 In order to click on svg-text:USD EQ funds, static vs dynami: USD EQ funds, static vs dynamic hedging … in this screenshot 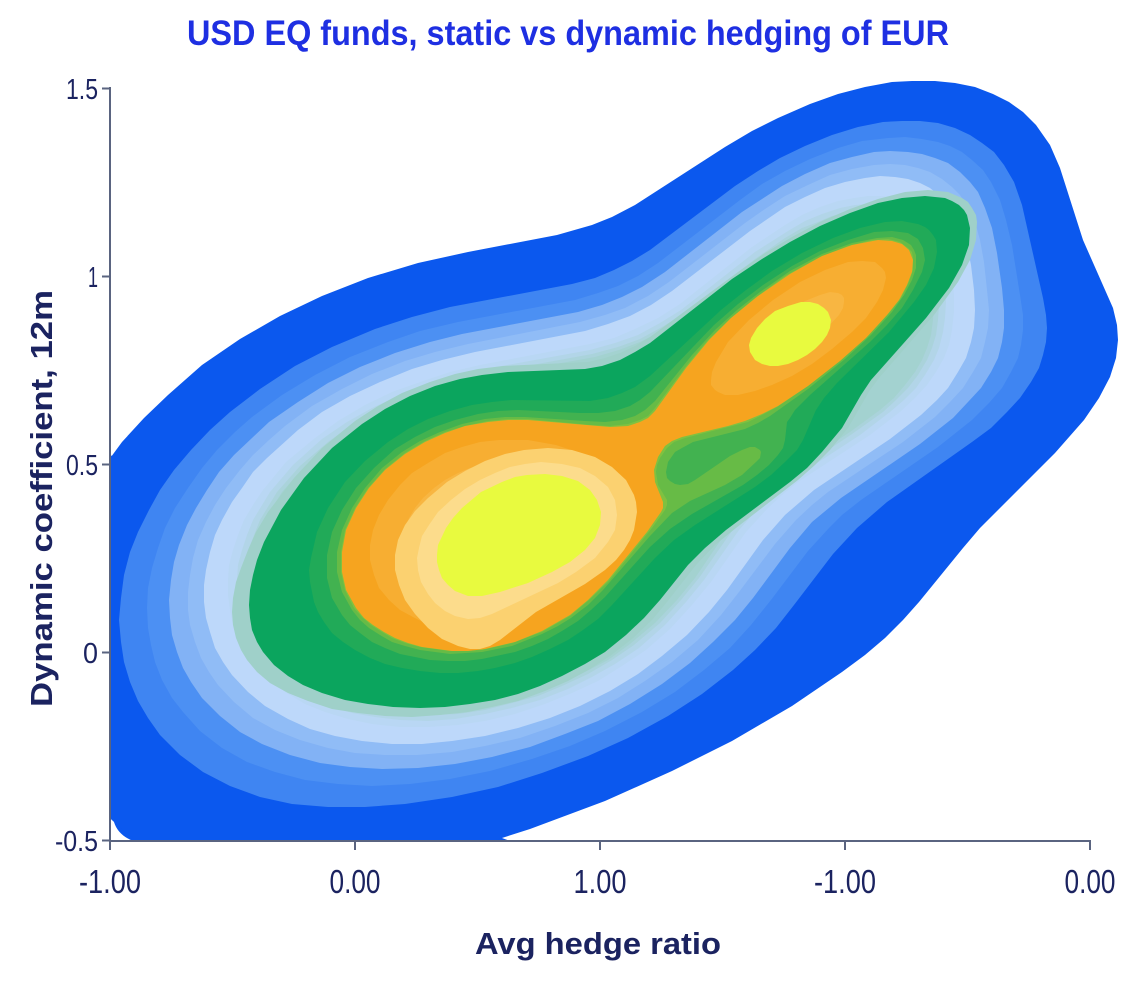, I will do `click(568, 33)`.